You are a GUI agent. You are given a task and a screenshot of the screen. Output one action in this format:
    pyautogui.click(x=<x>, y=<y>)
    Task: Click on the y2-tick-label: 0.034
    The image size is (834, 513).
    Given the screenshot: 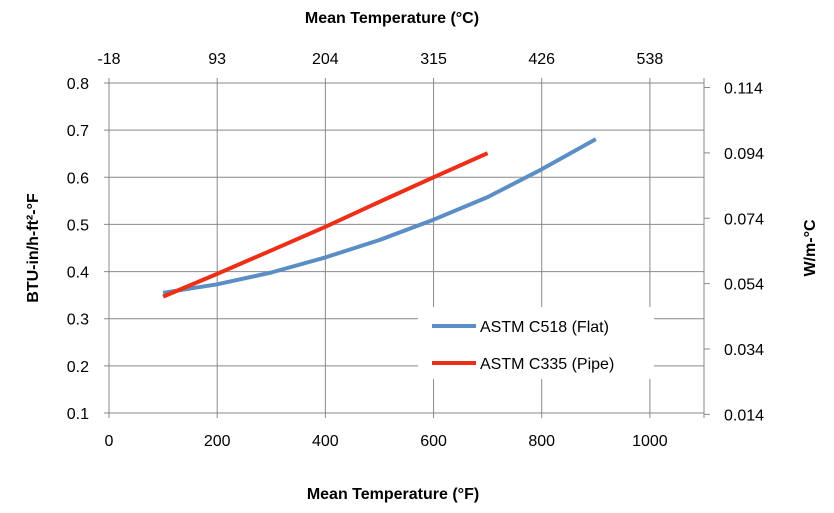 What is the action you would take?
    pyautogui.click(x=744, y=350)
    